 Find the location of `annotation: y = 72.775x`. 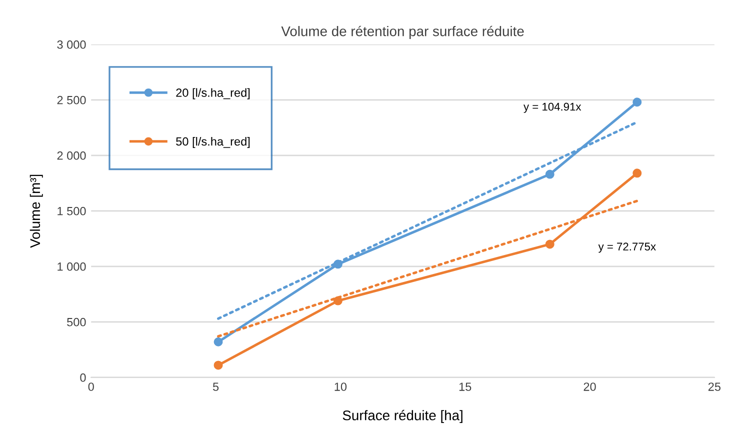

annotation: y = 72.775x is located at coordinates (627, 247).